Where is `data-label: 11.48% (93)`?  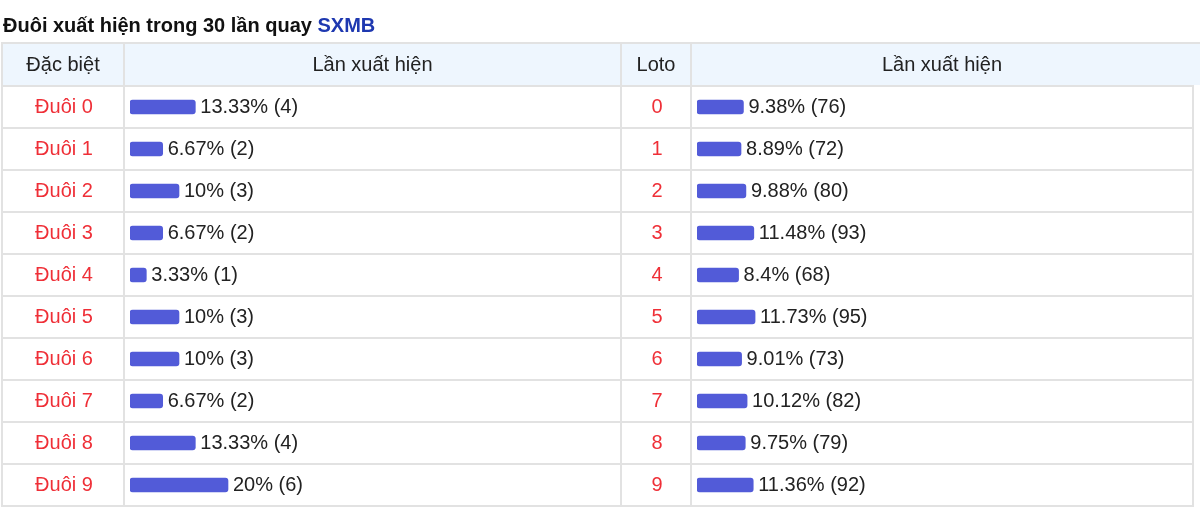
data-label: 11.48% (93) is located at coordinates (812, 231).